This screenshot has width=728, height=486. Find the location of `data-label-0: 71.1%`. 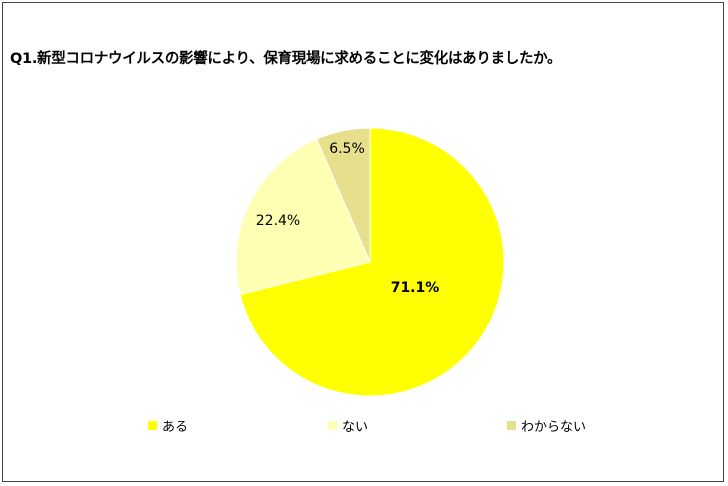

data-label-0: 71.1% is located at coordinates (415, 288).